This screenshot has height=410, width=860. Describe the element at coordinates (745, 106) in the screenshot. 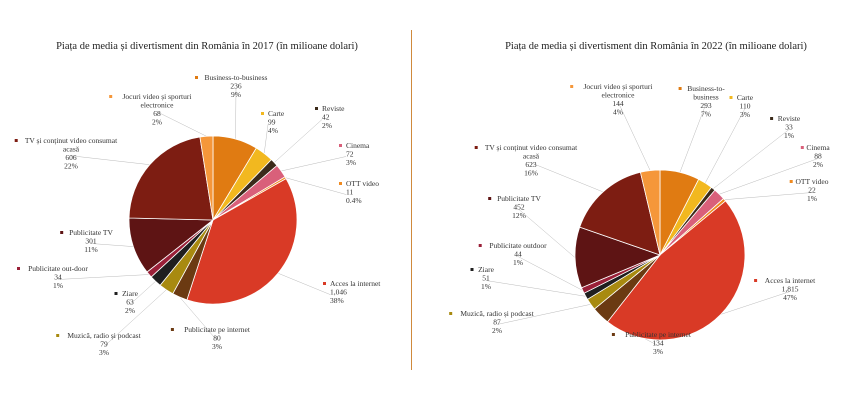

I see `data-label-carte: Carte 110 3%` at that location.